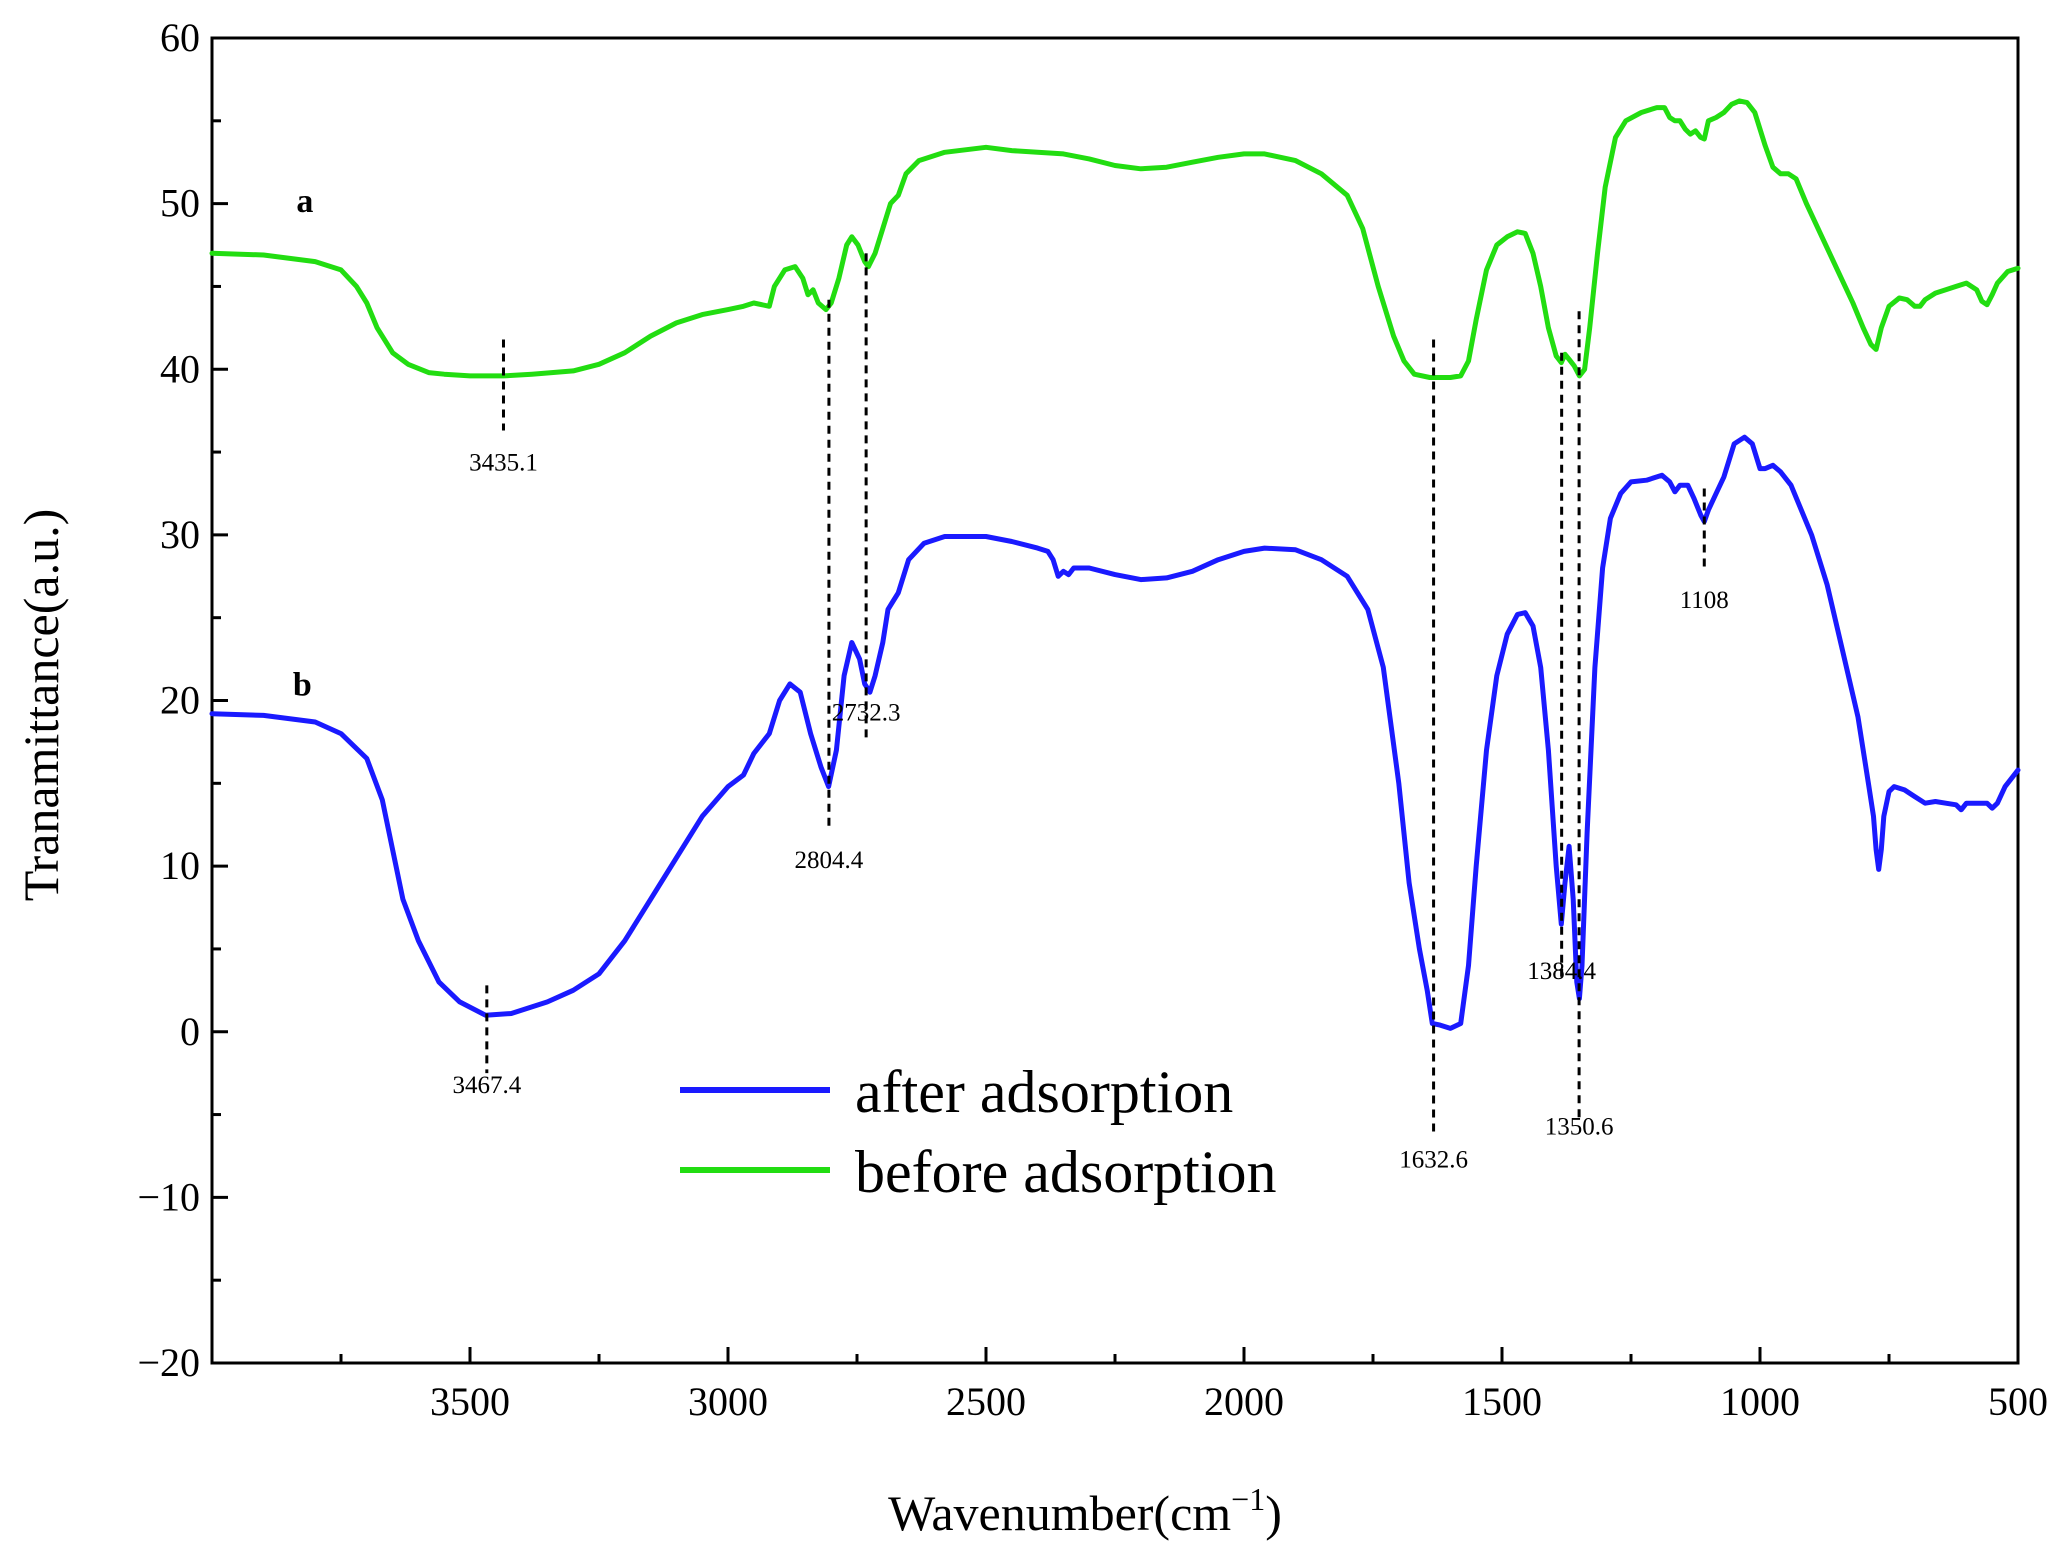 This screenshot has height=1554, width=2056. I want to click on y-tick-label: 40, so click(180, 368).